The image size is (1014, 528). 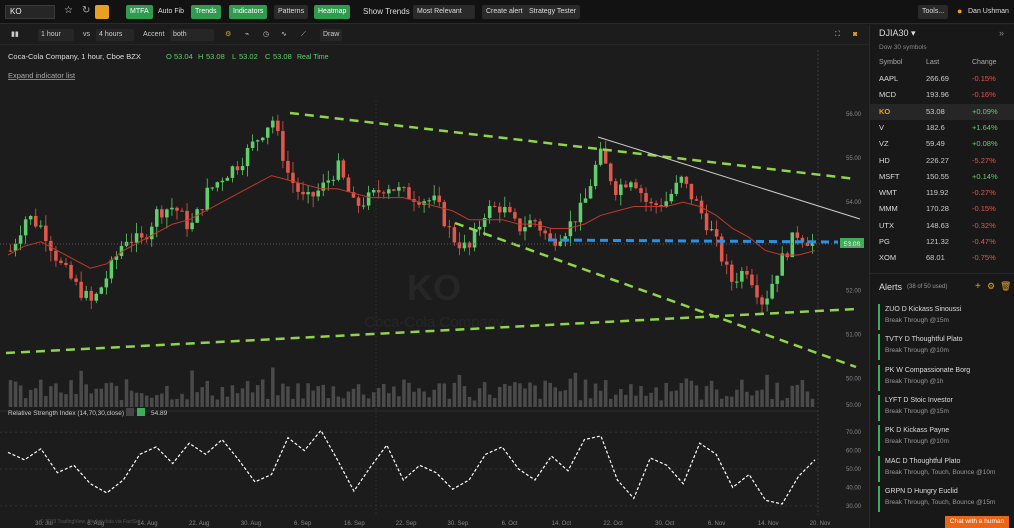 What do you see at coordinates (960, 11) in the screenshot?
I see `user-avatar-icon: ●` at bounding box center [960, 11].